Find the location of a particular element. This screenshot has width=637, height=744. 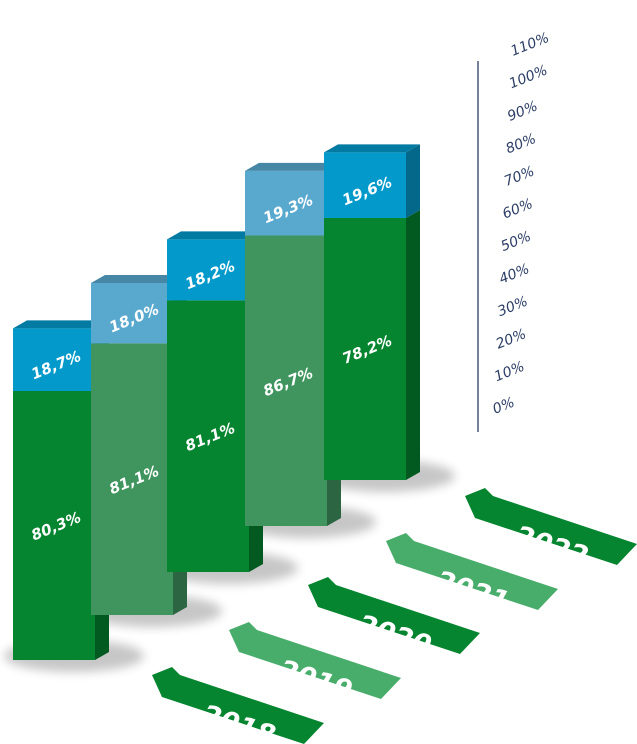

y-tick-label: 60% is located at coordinates (517, 209).